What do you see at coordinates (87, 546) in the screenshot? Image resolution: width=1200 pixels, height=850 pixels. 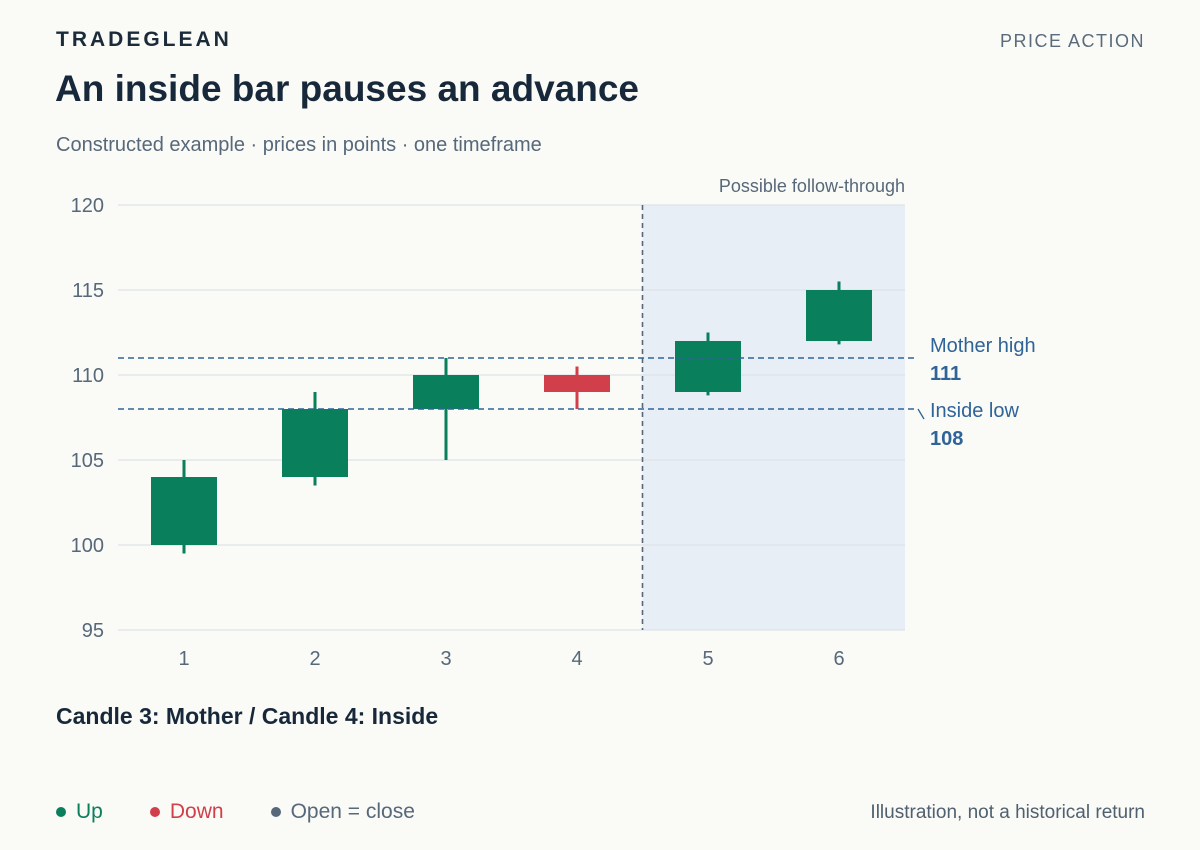 I see `y-tick-label: 100` at bounding box center [87, 546].